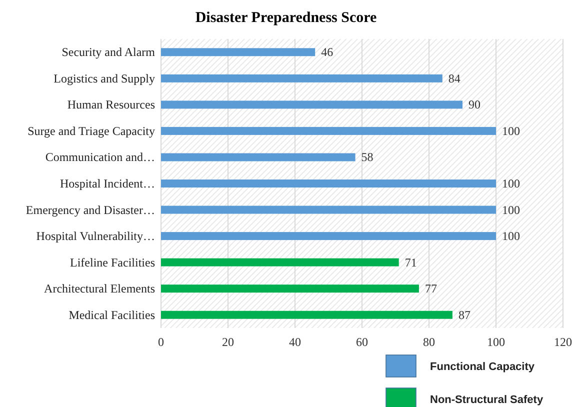 The width and height of the screenshot is (572, 407). Describe the element at coordinates (104, 78) in the screenshot. I see `y-tick-label: Logistics and Supply` at that location.